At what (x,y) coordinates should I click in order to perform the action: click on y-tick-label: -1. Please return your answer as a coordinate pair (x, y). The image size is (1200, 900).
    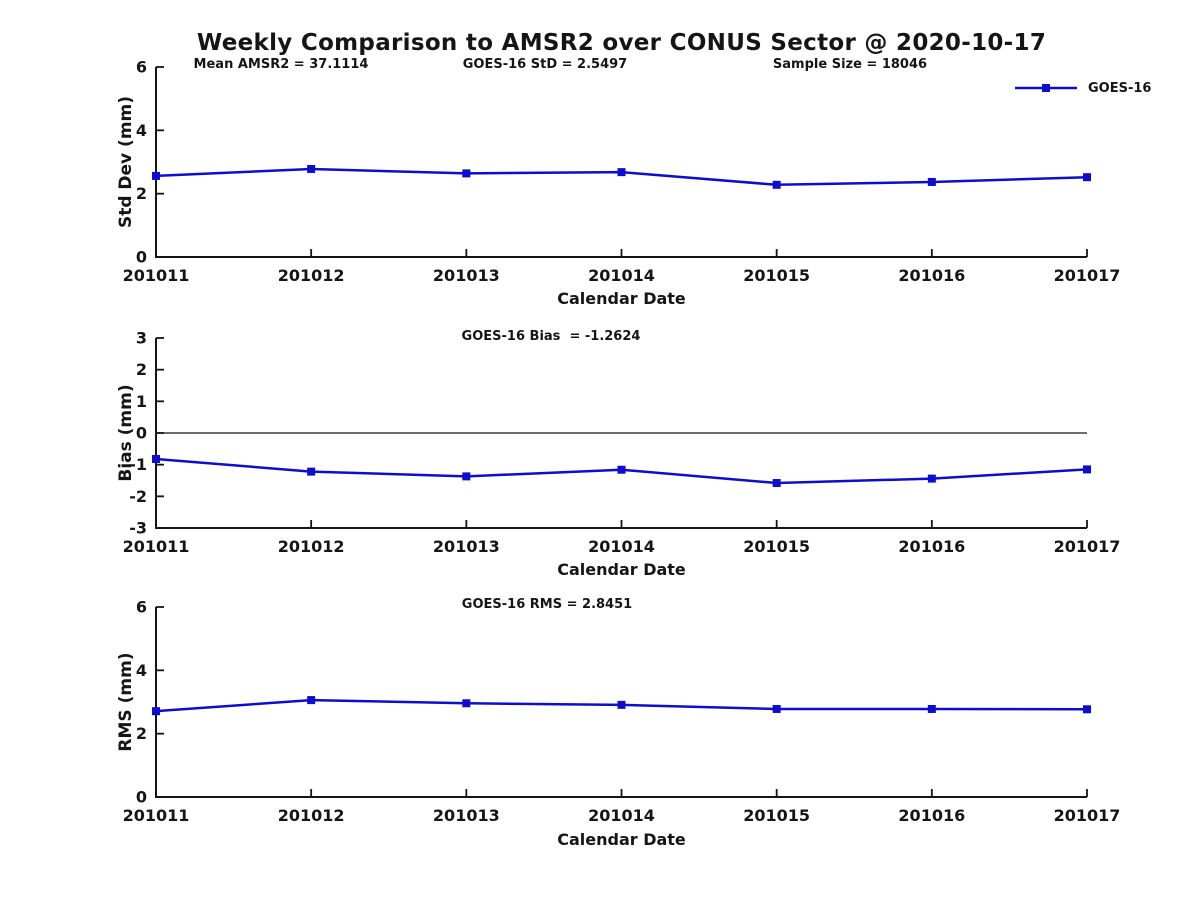
    Looking at the image, I should click on (138, 464).